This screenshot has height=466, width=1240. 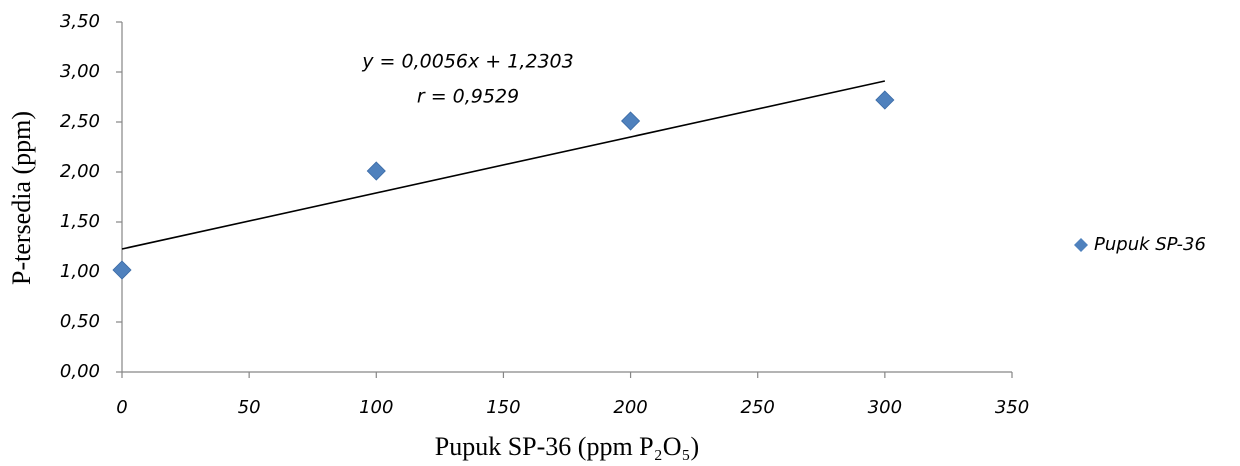 What do you see at coordinates (503, 407) in the screenshot?
I see `x-tick-label: 150` at bounding box center [503, 407].